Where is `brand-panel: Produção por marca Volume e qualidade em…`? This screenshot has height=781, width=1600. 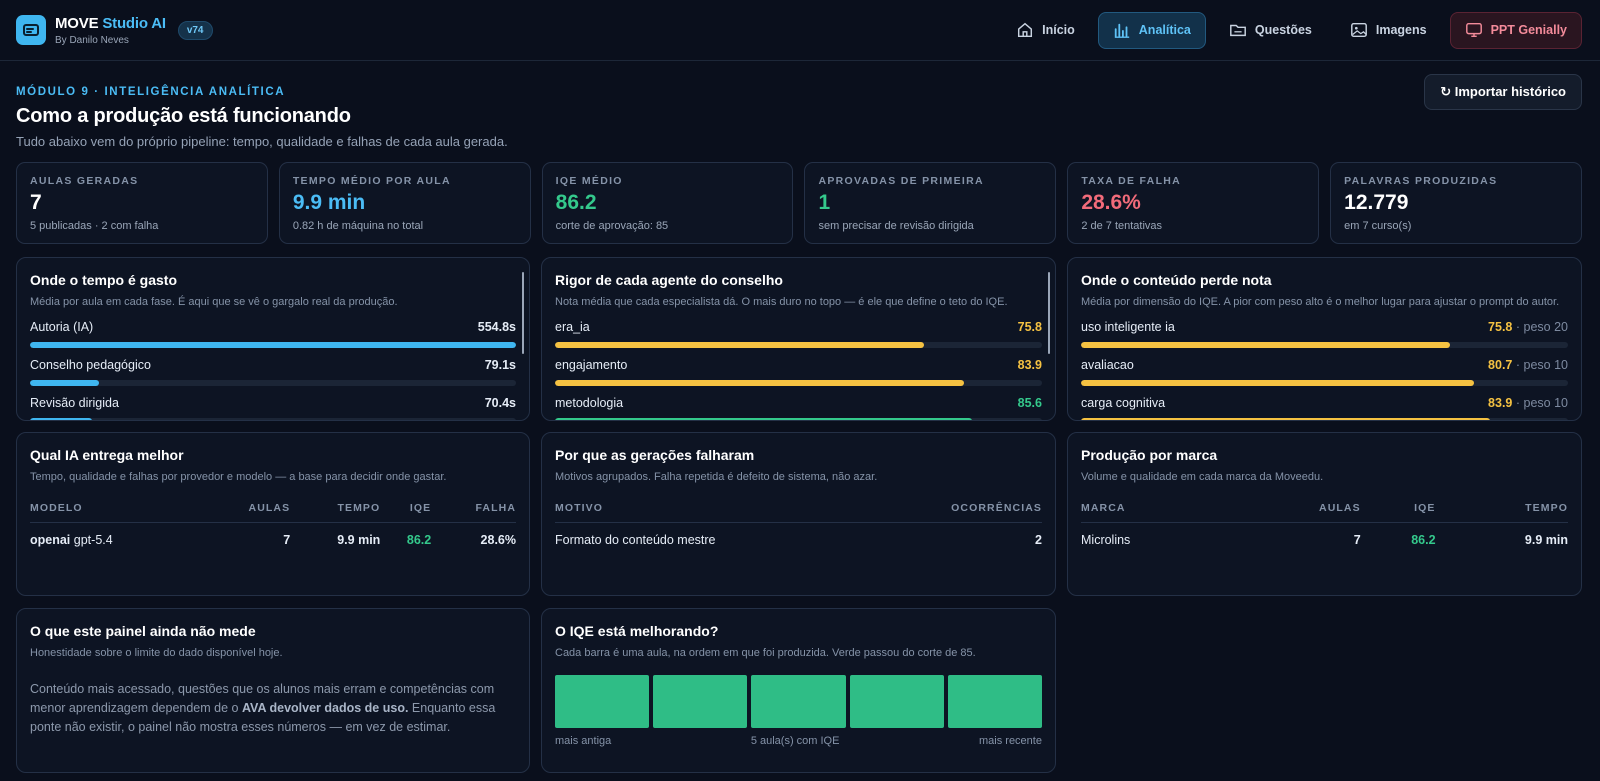 brand-panel: Produção por marca Volume e qualidade em… is located at coordinates (1324, 514).